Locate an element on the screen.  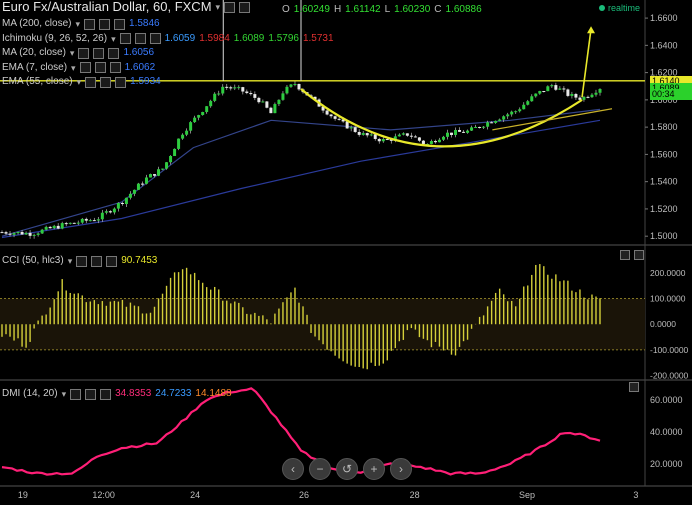
indicator-name: EMA (55, close) is located at coordinates (37, 81).